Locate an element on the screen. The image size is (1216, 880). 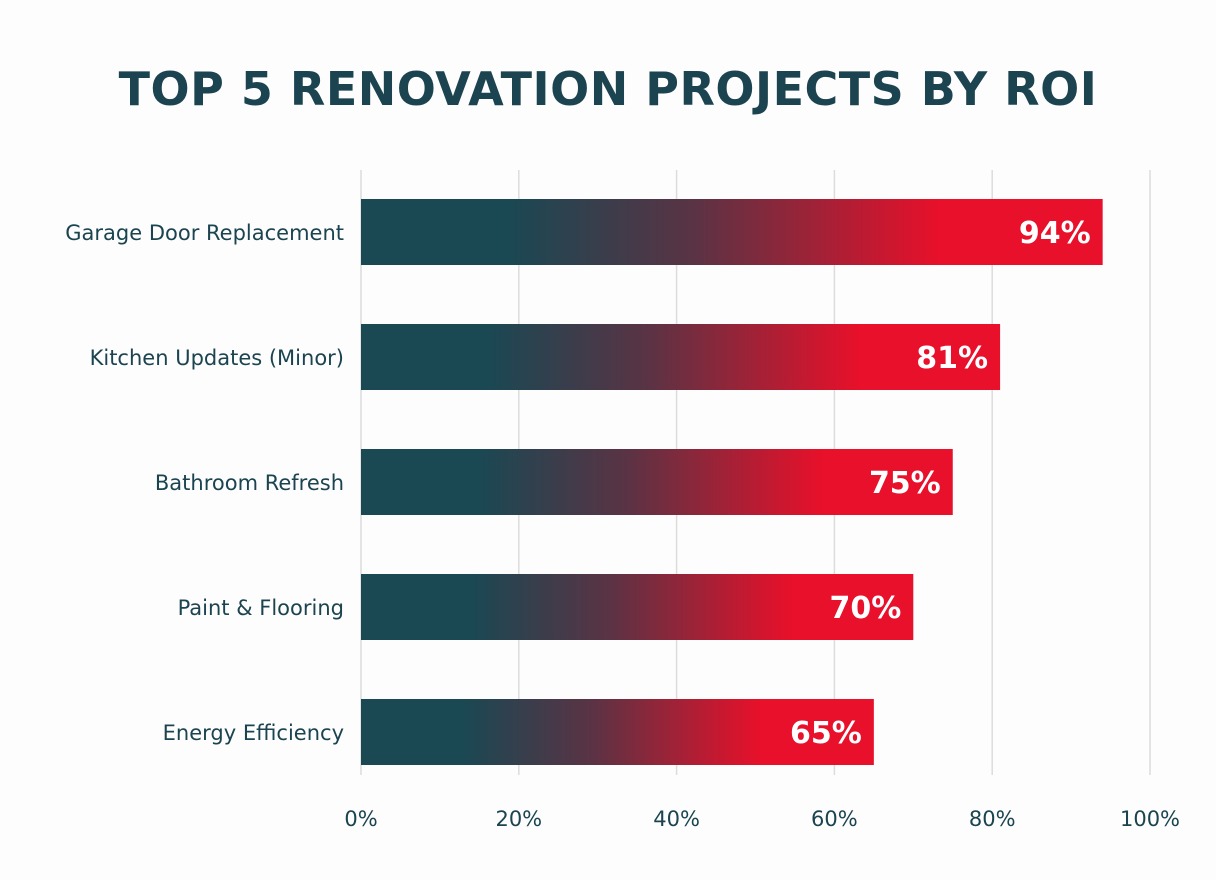
x-tick-label: 80% is located at coordinates (992, 819).